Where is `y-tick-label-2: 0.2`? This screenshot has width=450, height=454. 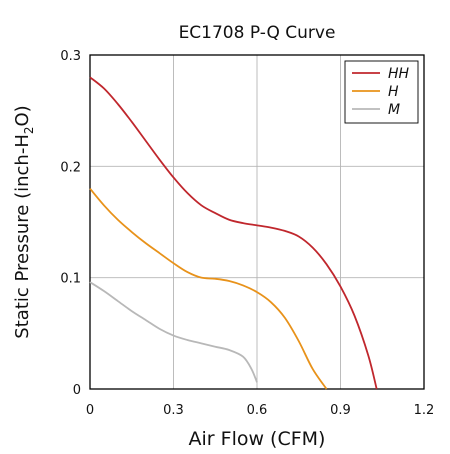
y-tick-label-2: 0.2 is located at coordinates (70, 167).